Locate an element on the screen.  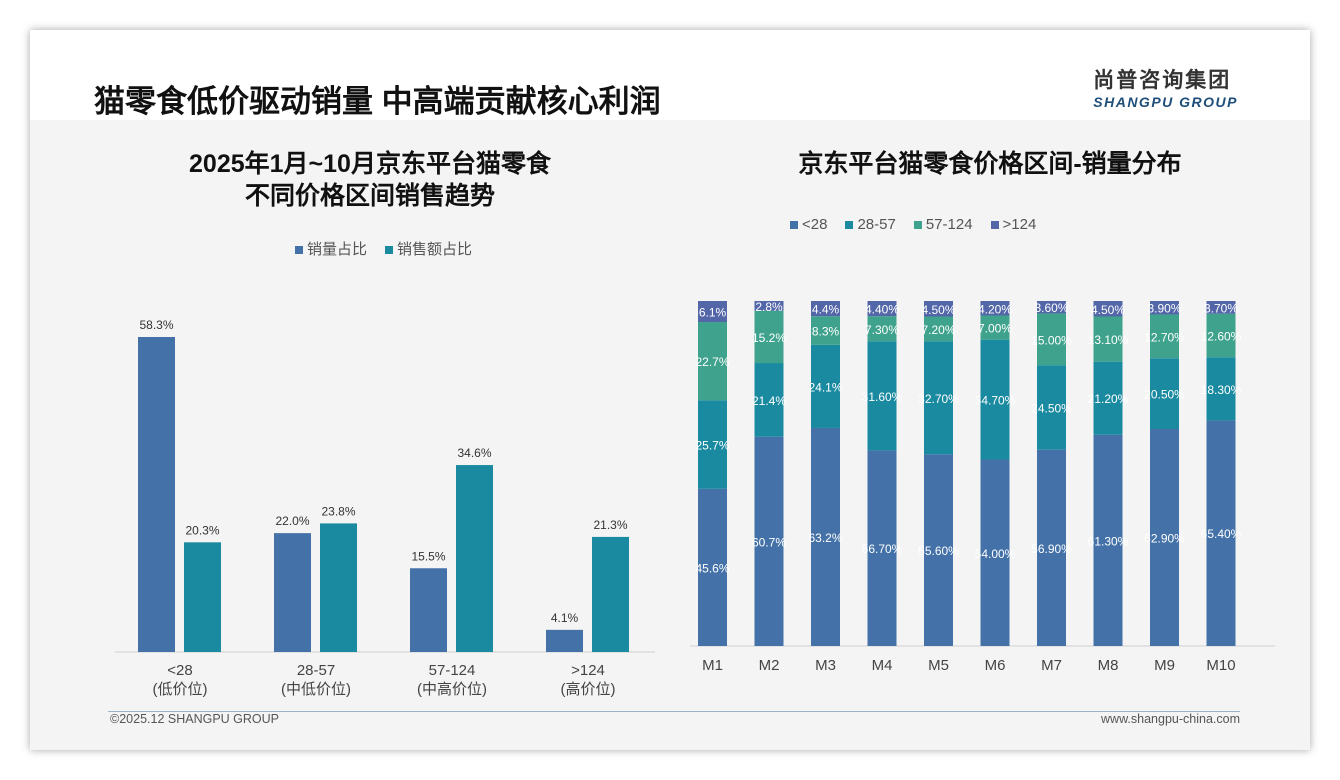
segment-label: 60.7% is located at coordinates (769, 542).